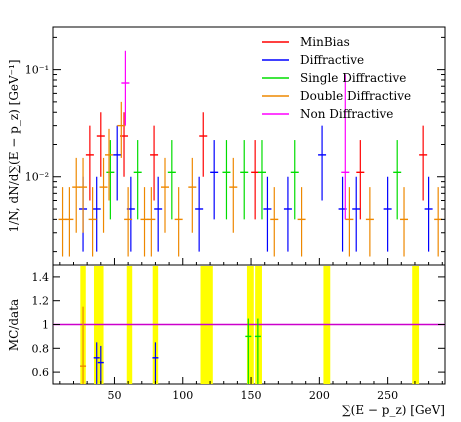 Image resolution: width=461 pixels, height=422 pixels. I want to click on legend-label: Diffractive, so click(332, 60).